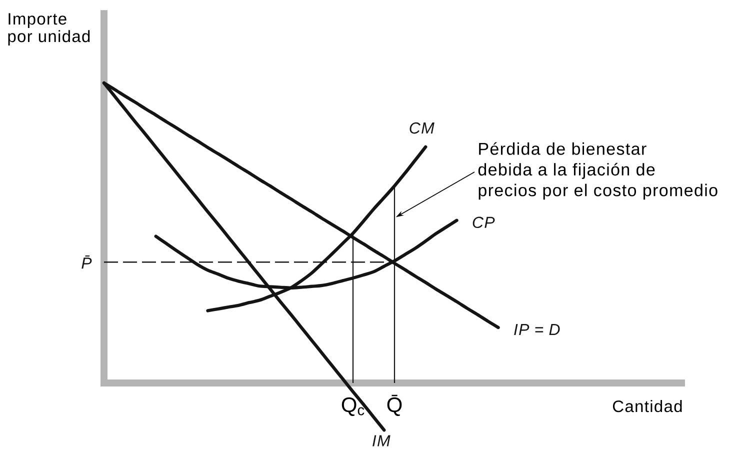 The width and height of the screenshot is (733, 454). I want to click on series-label: IP = D, so click(537, 330).